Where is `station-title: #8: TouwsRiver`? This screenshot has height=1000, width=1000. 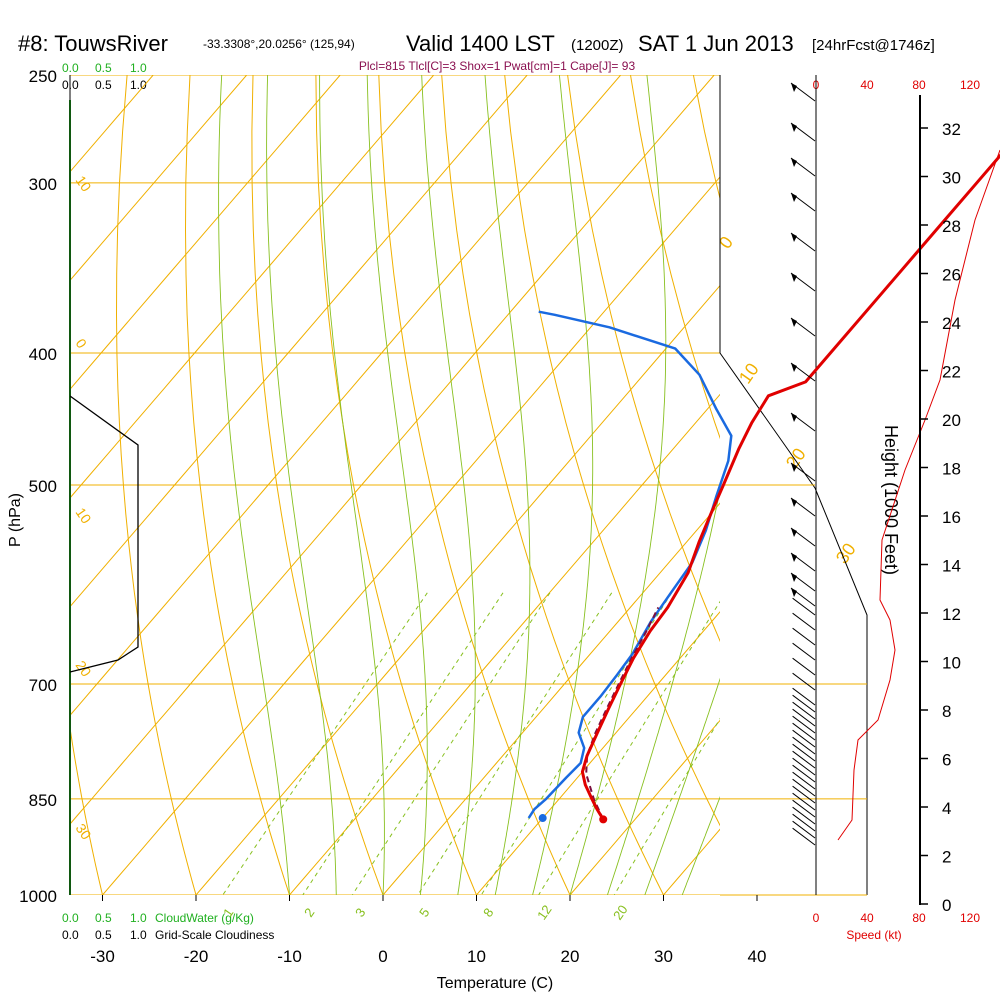
station-title: #8: TouwsRiver is located at coordinates (93, 43).